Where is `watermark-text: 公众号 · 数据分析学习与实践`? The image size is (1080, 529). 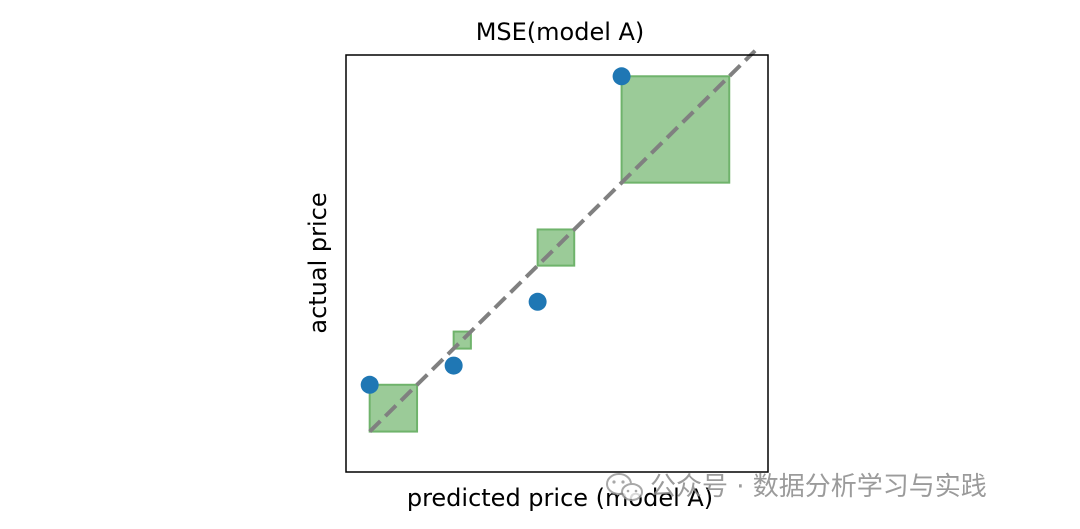 watermark-text: 公众号 · 数据分析学习与实践 is located at coordinates (818, 487).